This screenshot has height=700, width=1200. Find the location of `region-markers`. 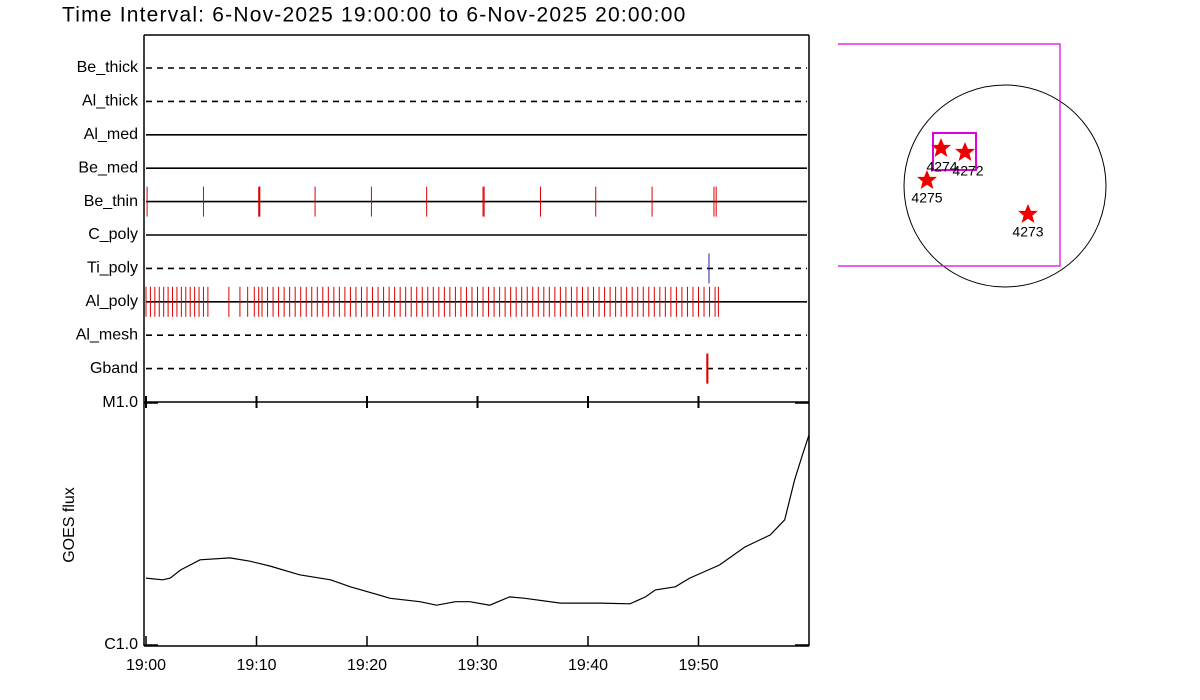

region-markers is located at coordinates (977, 180).